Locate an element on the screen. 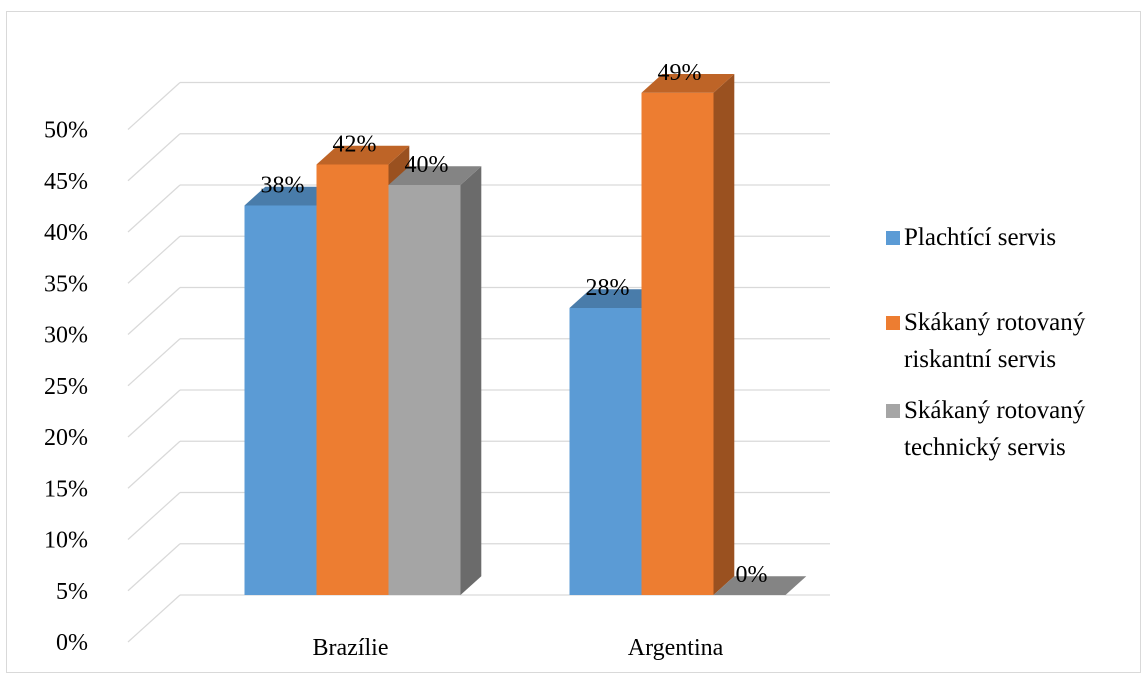 The image size is (1147, 678). y-tick-label: 45% is located at coordinates (66, 182).